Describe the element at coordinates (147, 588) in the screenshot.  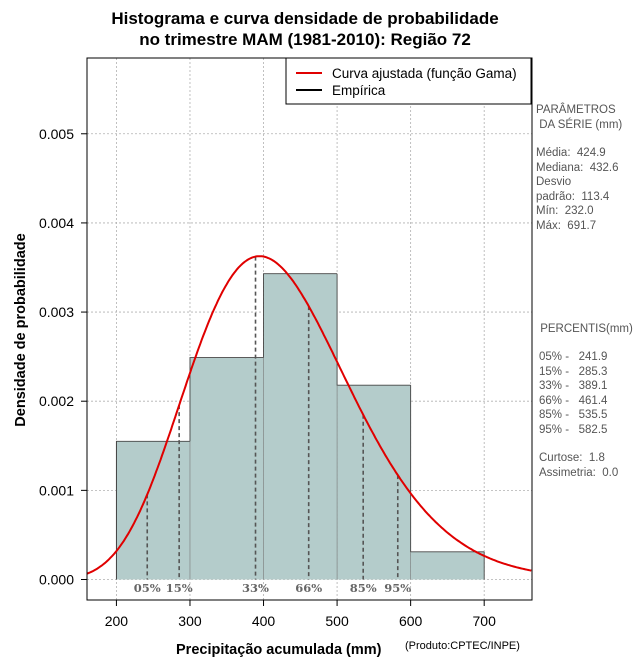
I see `percentile-label: 05%` at that location.